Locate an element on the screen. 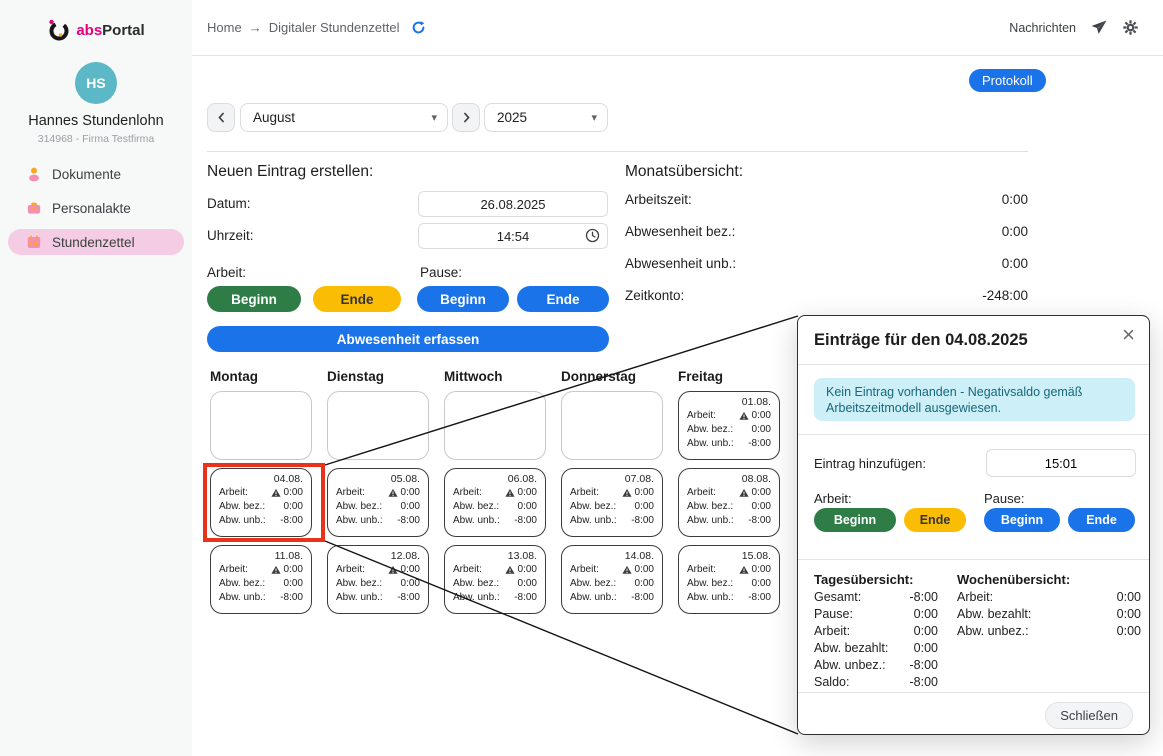  row-label: Arbeitszeit: is located at coordinates (658, 199).